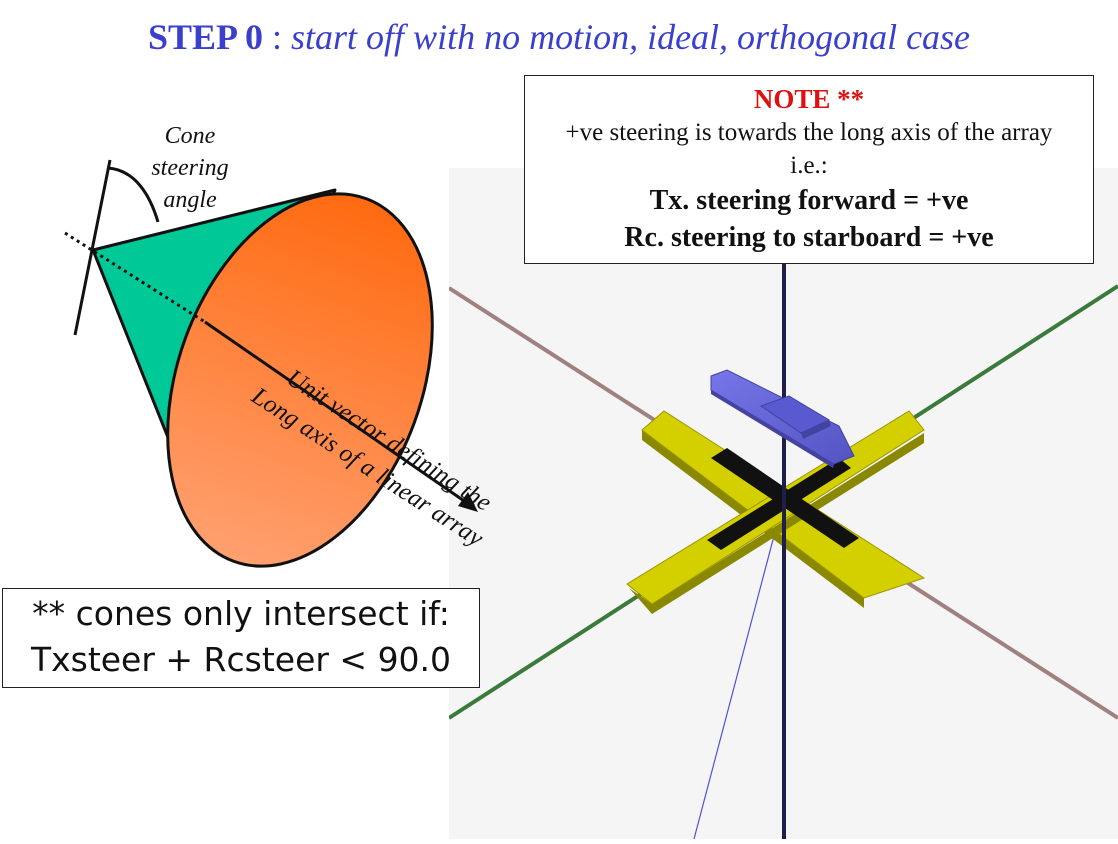  I want to click on ship, so click(782, 418).